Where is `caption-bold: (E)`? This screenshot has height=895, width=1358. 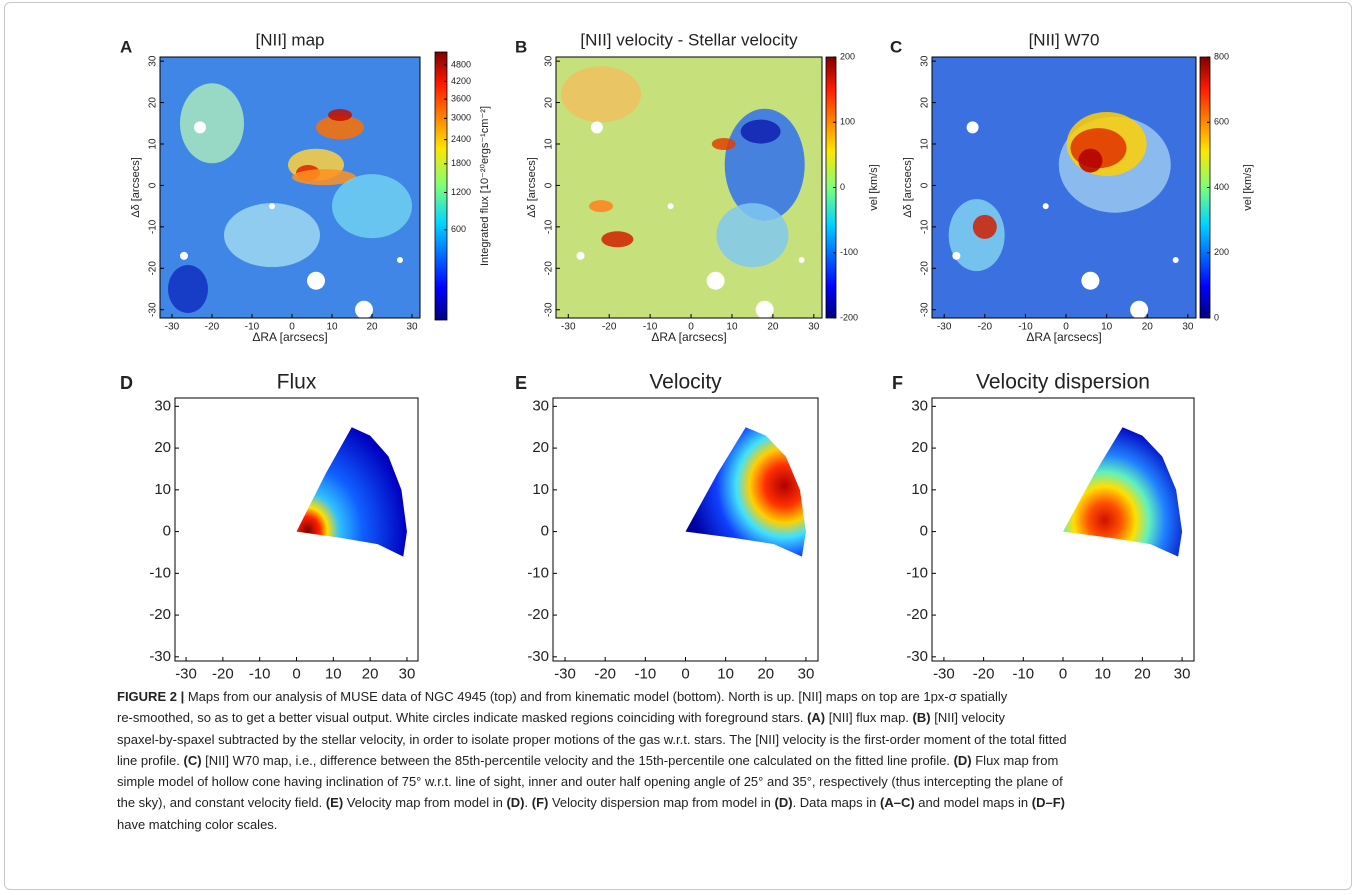
caption-bold: (E) is located at coordinates (334, 803).